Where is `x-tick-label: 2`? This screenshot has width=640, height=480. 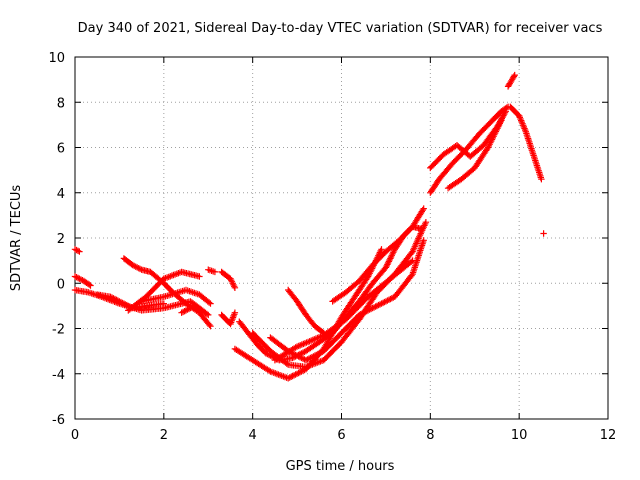 x-tick-label: 2 is located at coordinates (164, 435).